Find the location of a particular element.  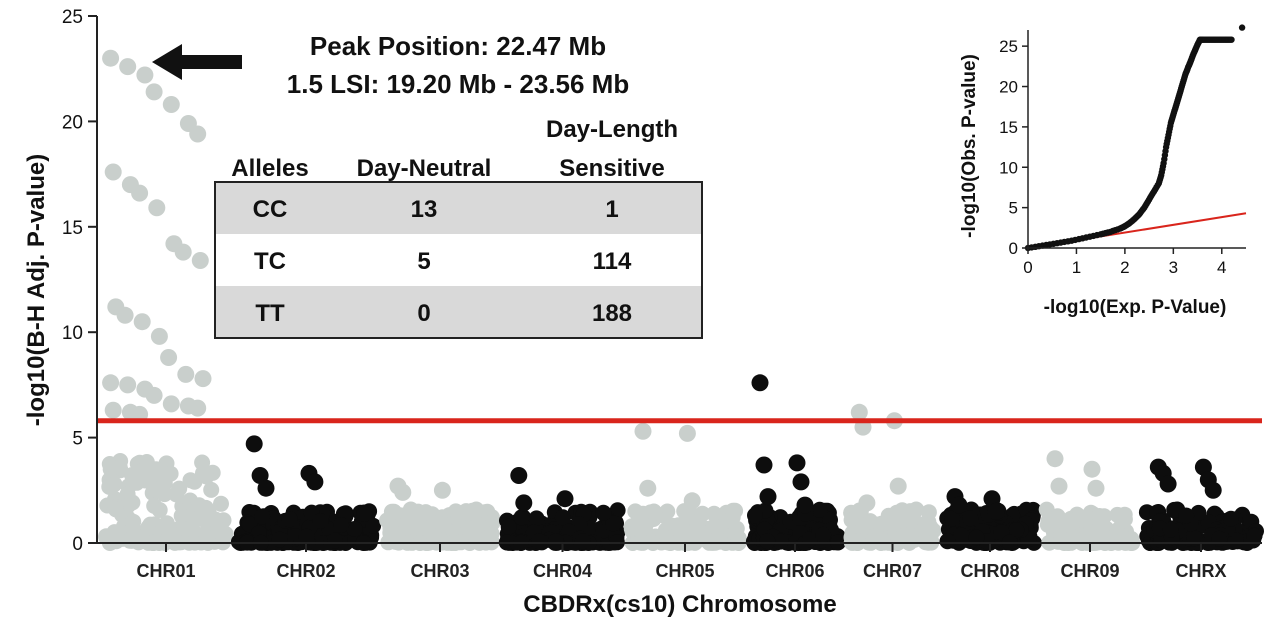

qq-x-tick-label: 4 is located at coordinates (1221, 267).